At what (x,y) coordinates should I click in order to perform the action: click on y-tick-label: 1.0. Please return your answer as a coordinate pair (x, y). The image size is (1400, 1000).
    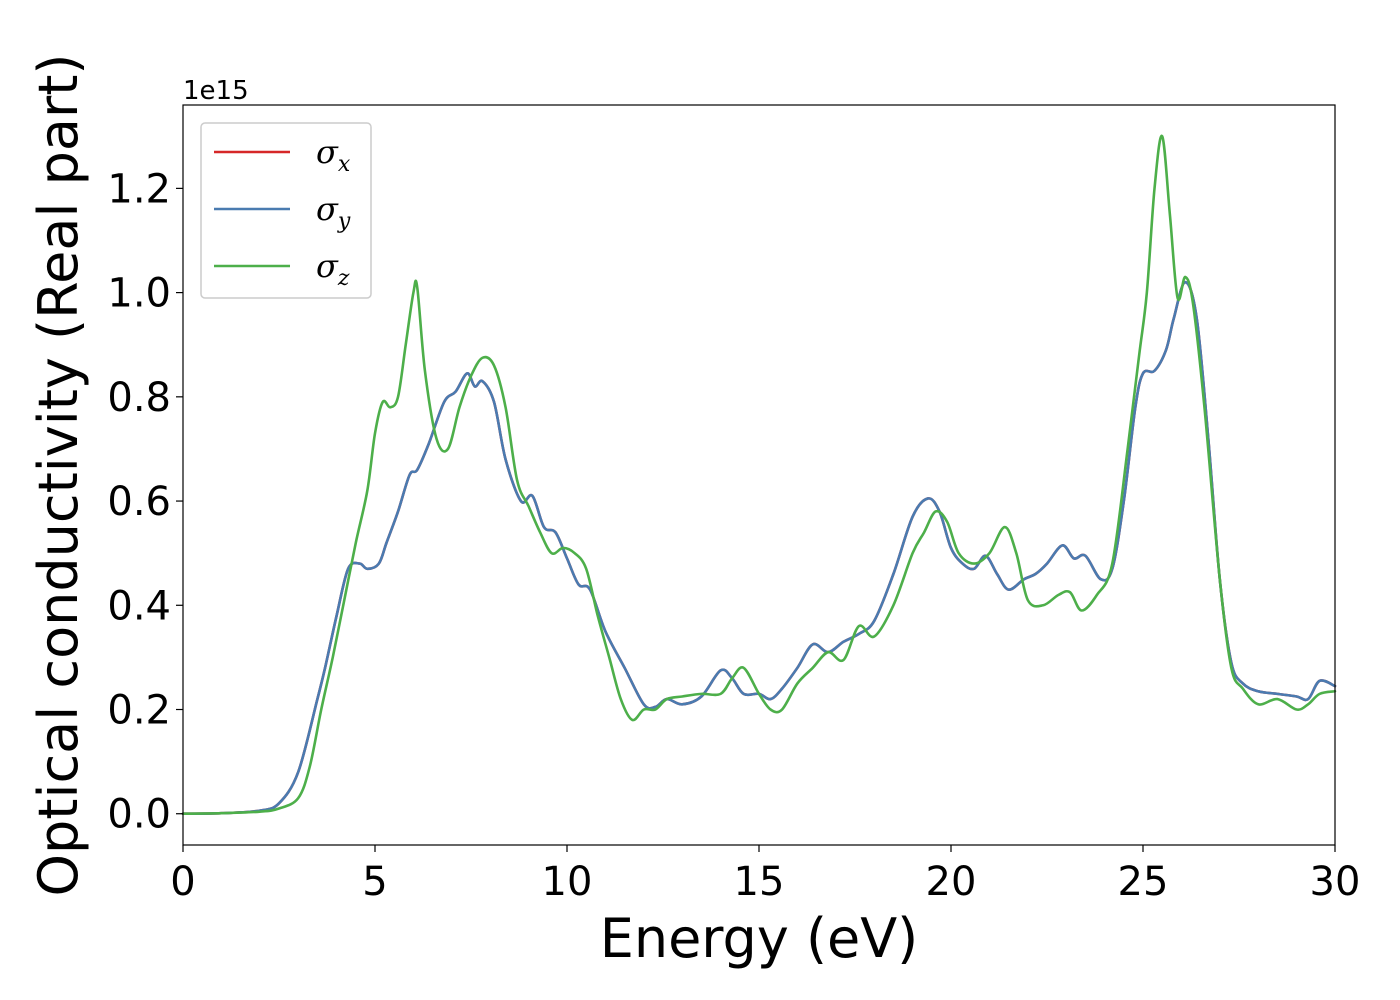
    Looking at the image, I should click on (139, 294).